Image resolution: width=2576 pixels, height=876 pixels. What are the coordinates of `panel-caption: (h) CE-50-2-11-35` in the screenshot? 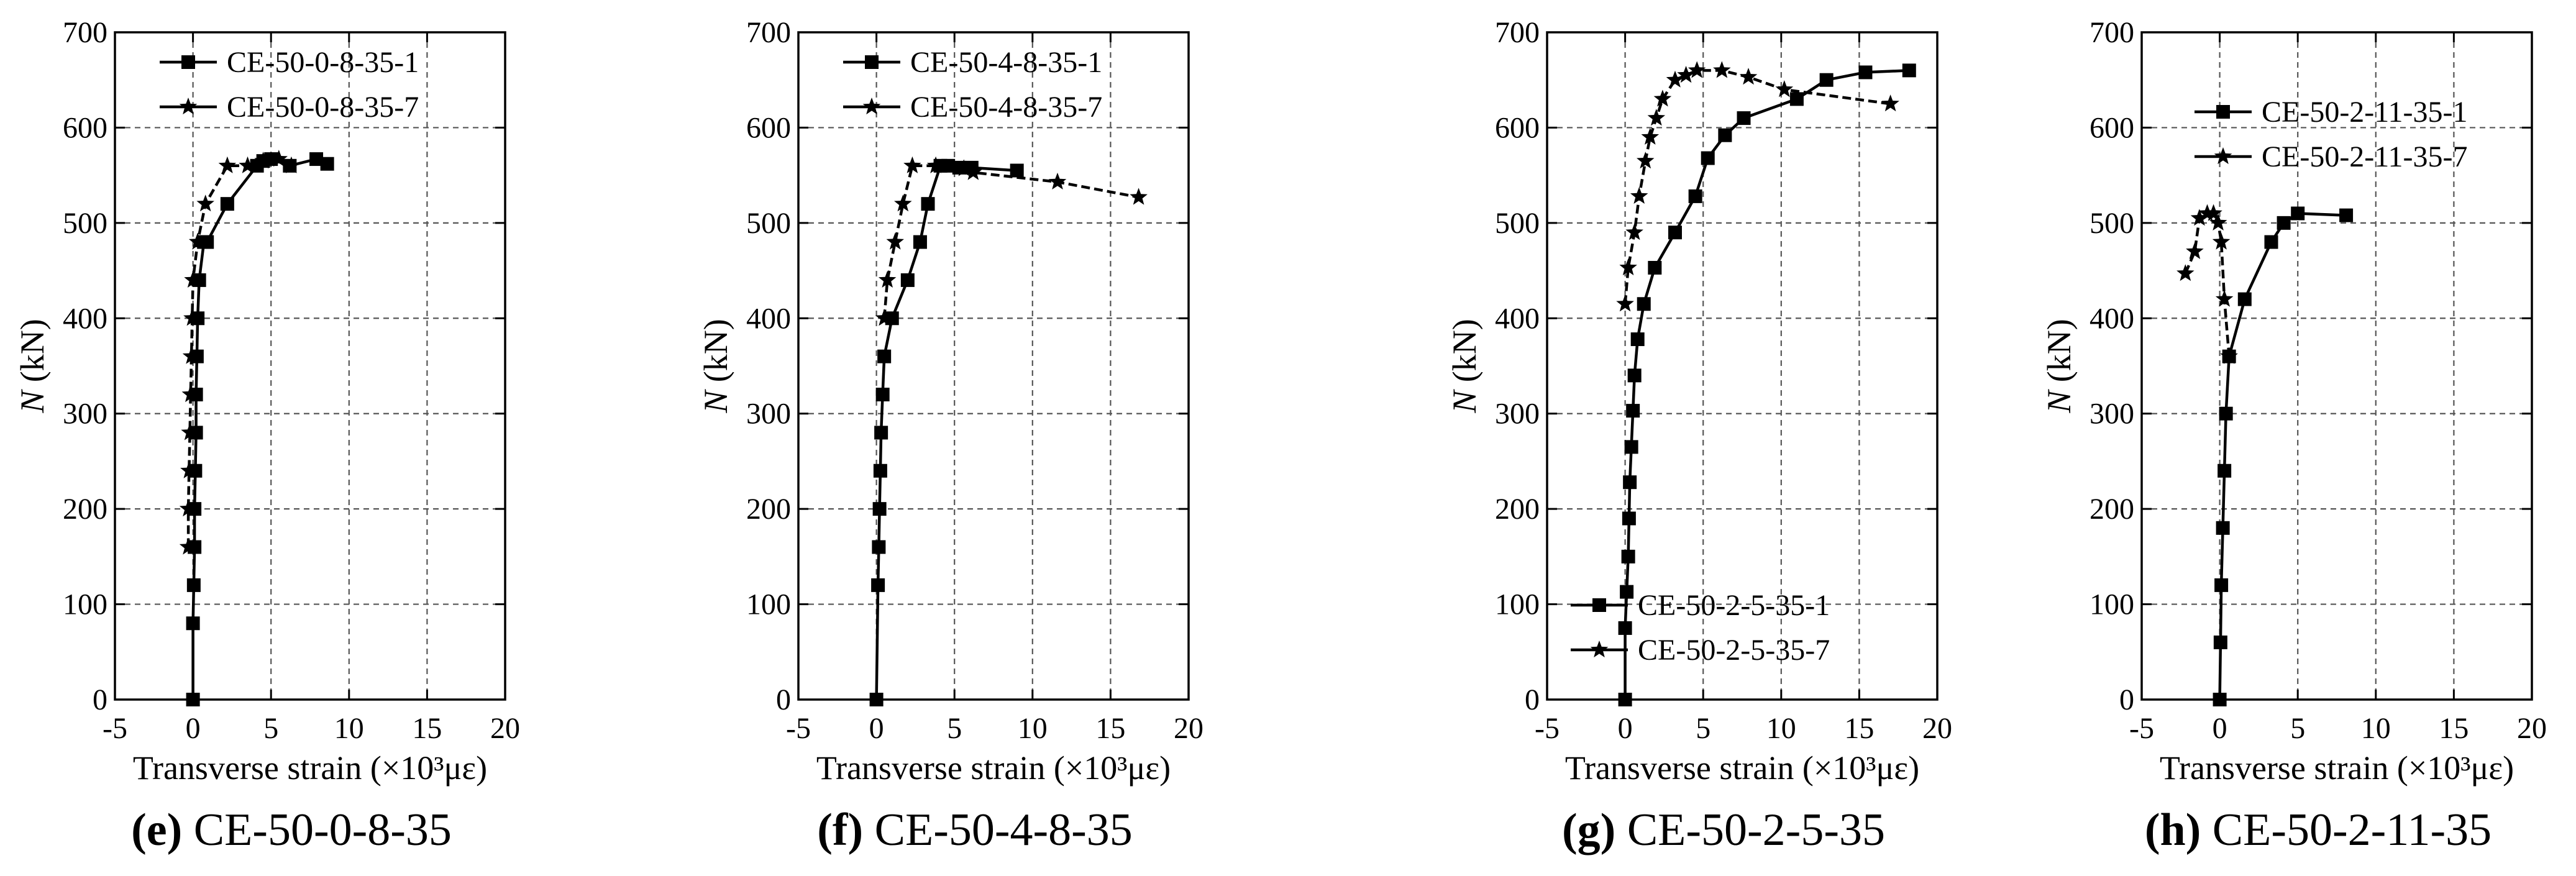 It's located at (2318, 830).